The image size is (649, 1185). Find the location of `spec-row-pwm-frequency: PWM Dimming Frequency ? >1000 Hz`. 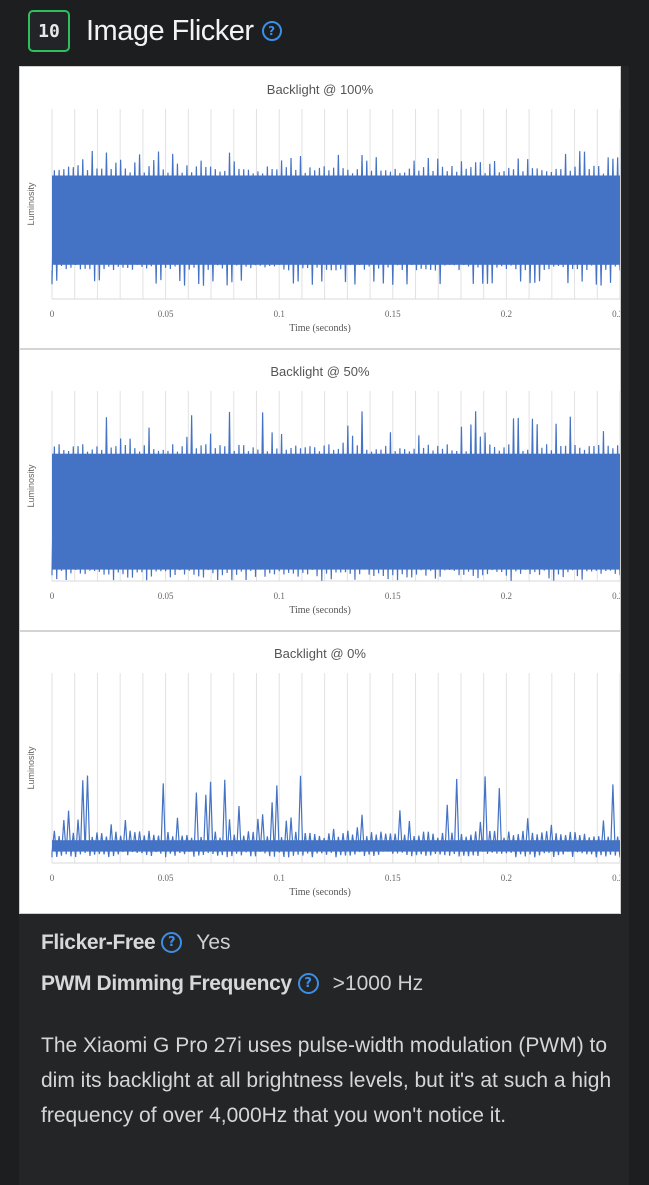

spec-row-pwm-frequency: PWM Dimming Frequency ? >1000 Hz is located at coordinates (232, 983).